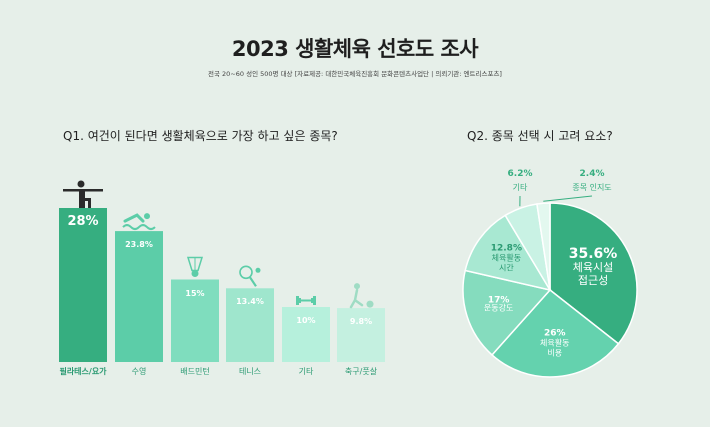 The height and width of the screenshot is (427, 710). What do you see at coordinates (361, 296) in the screenshot?
I see `soccer-icon` at bounding box center [361, 296].